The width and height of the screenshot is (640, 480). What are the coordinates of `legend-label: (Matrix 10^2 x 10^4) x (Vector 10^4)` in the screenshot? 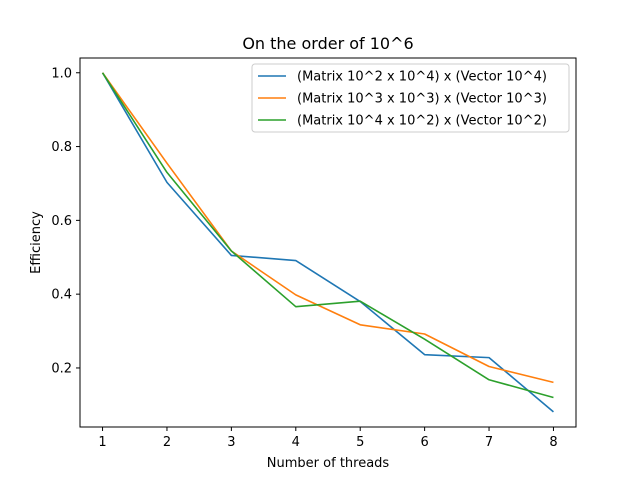 It's located at (422, 77).